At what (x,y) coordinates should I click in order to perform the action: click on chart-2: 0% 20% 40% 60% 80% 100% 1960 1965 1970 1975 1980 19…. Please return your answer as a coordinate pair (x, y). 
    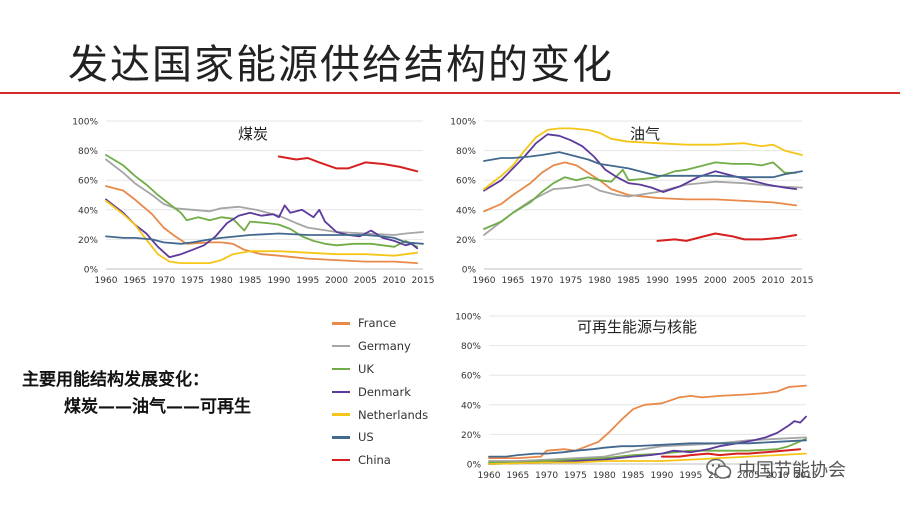
    Looking at the image, I should click on (631, 202).